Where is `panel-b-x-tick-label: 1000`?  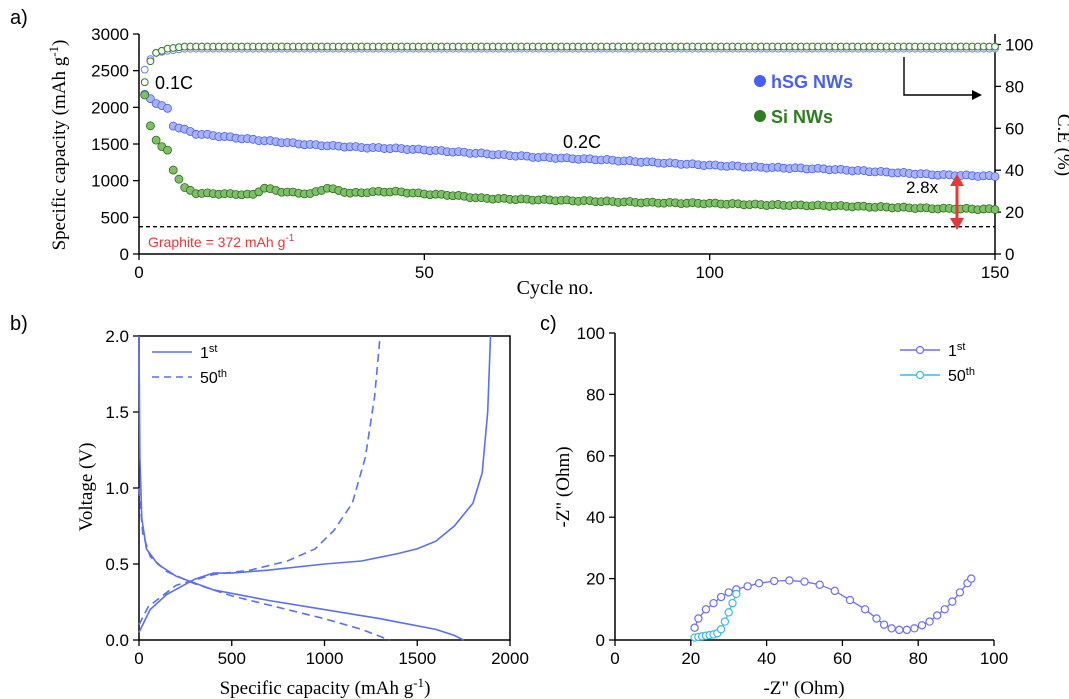 panel-b-x-tick-label: 1000 is located at coordinates (325, 658).